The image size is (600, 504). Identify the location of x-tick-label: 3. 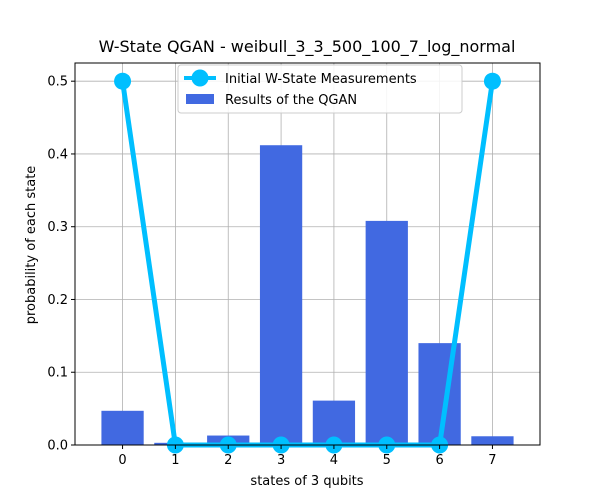
(281, 460).